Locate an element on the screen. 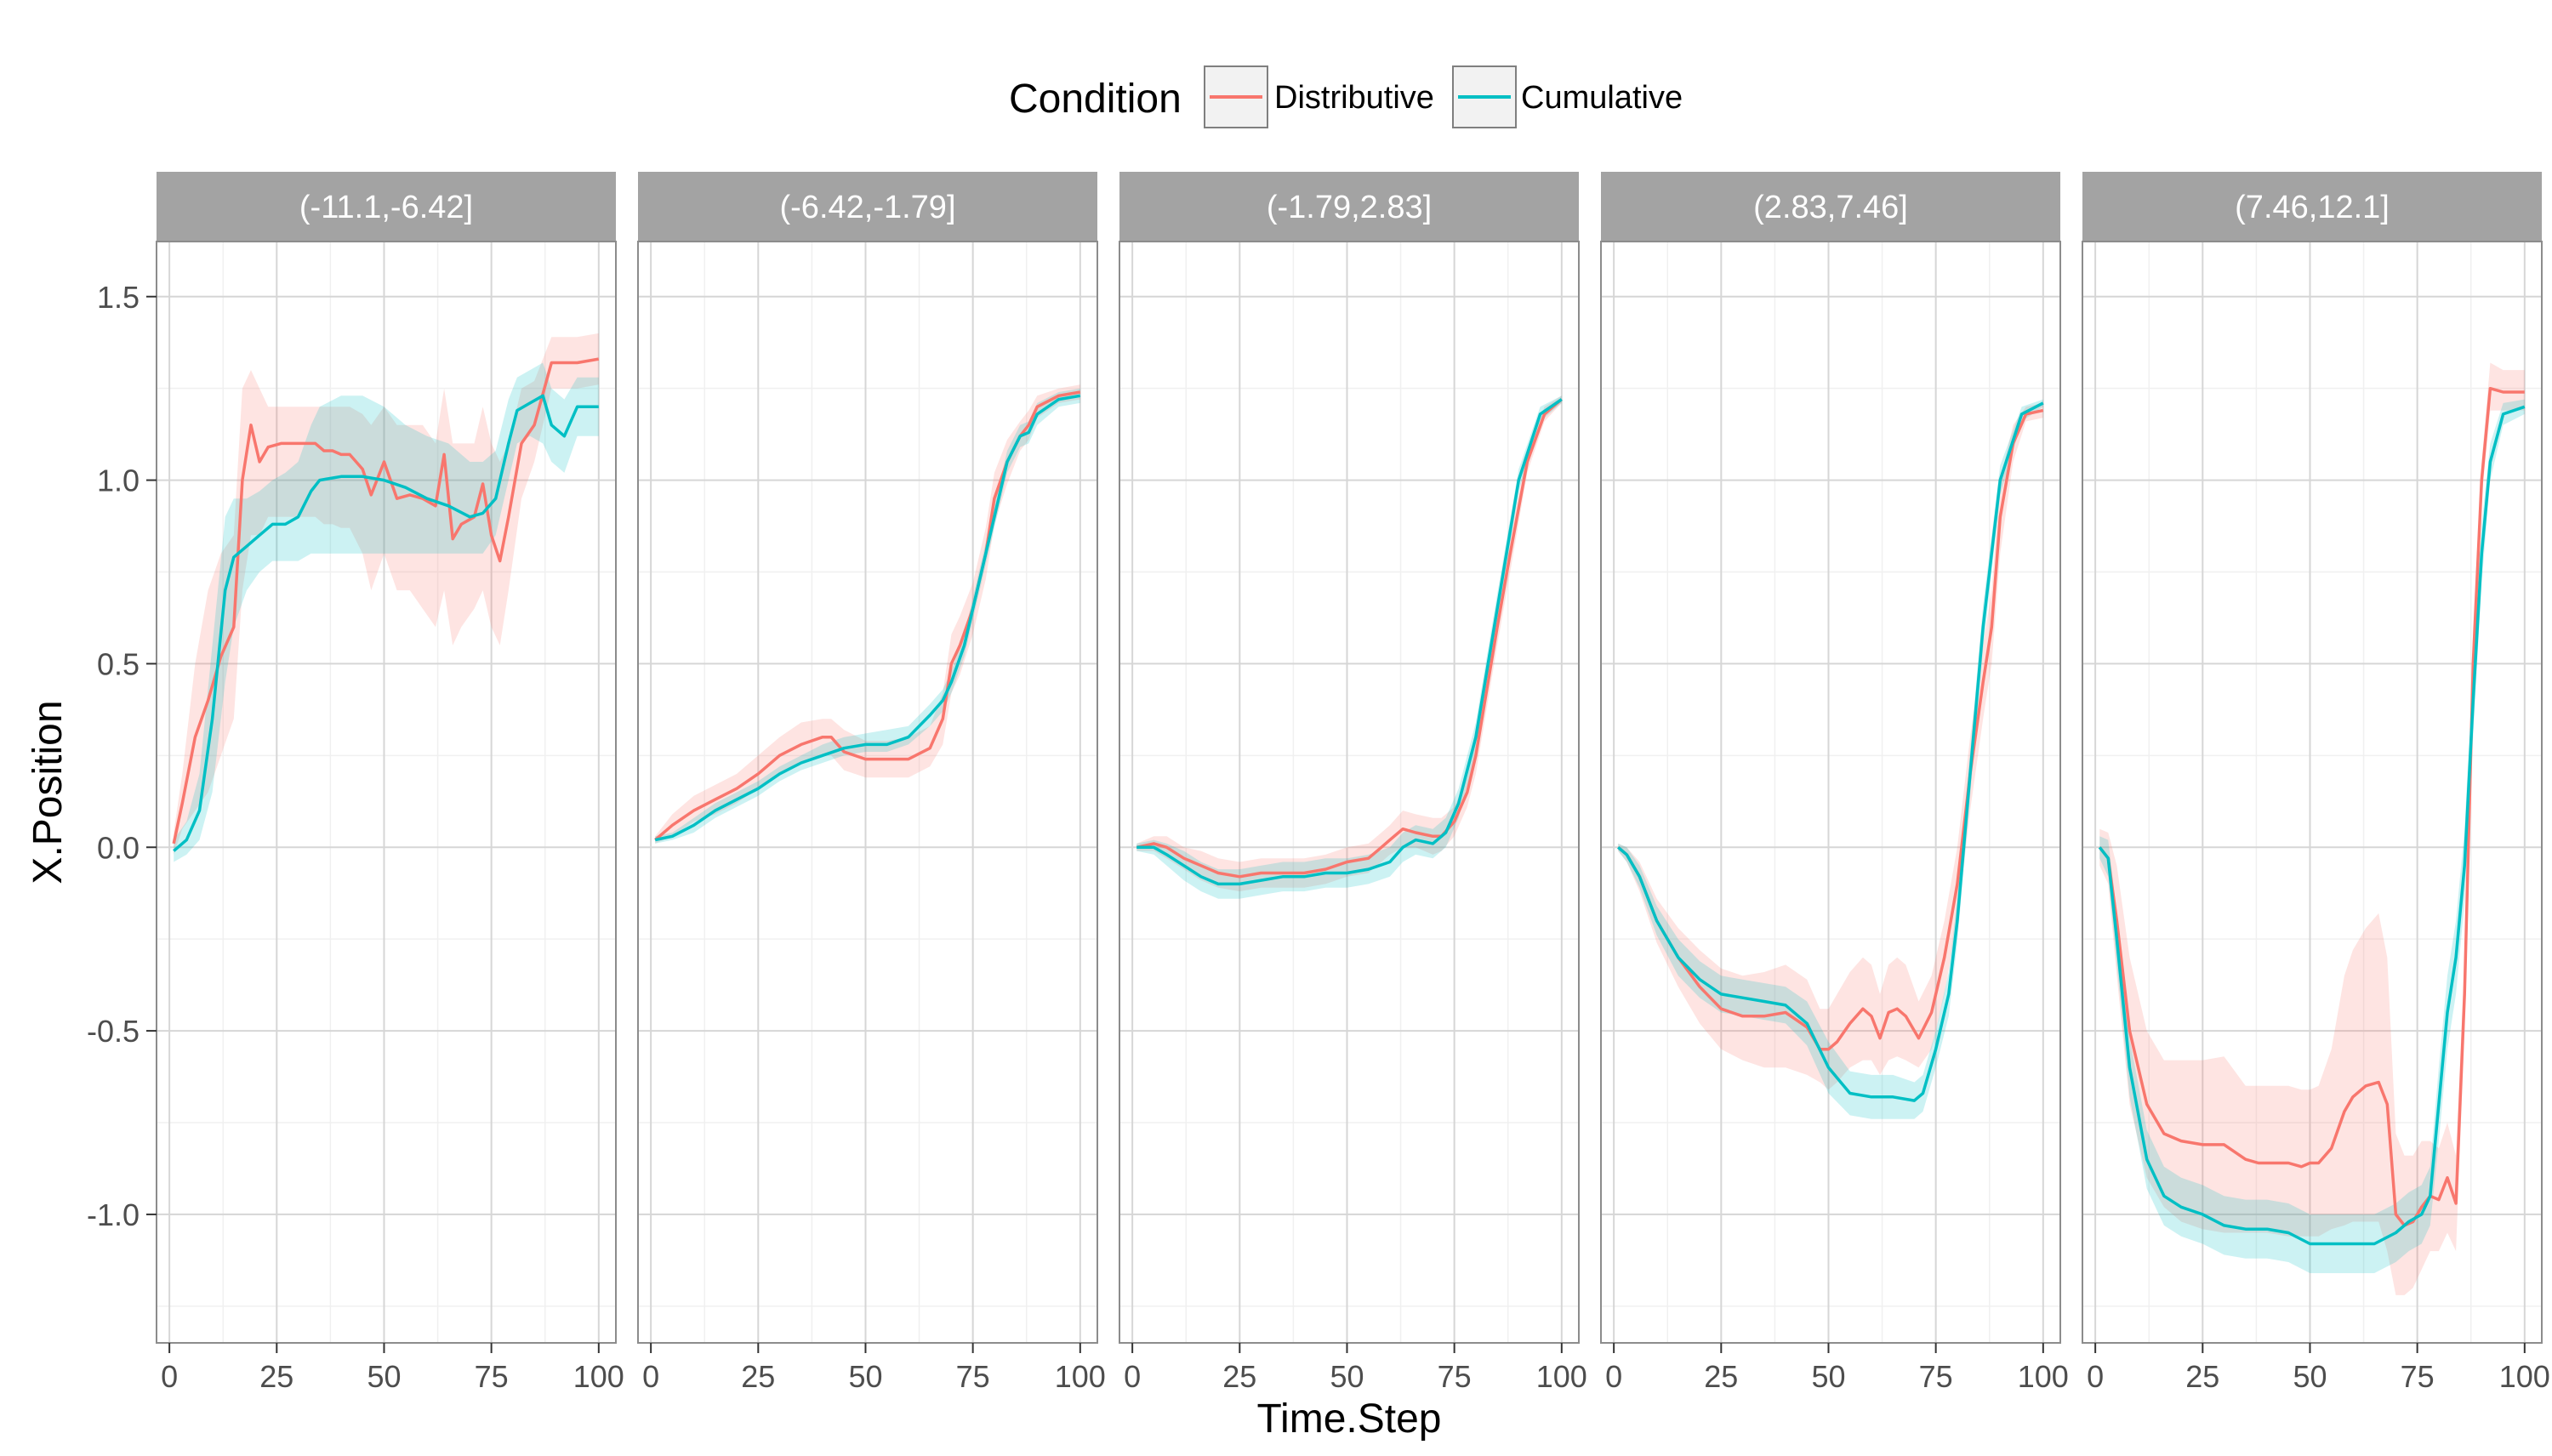  facet-strip-label: (-11.1,-6.42] is located at coordinates (386, 207).